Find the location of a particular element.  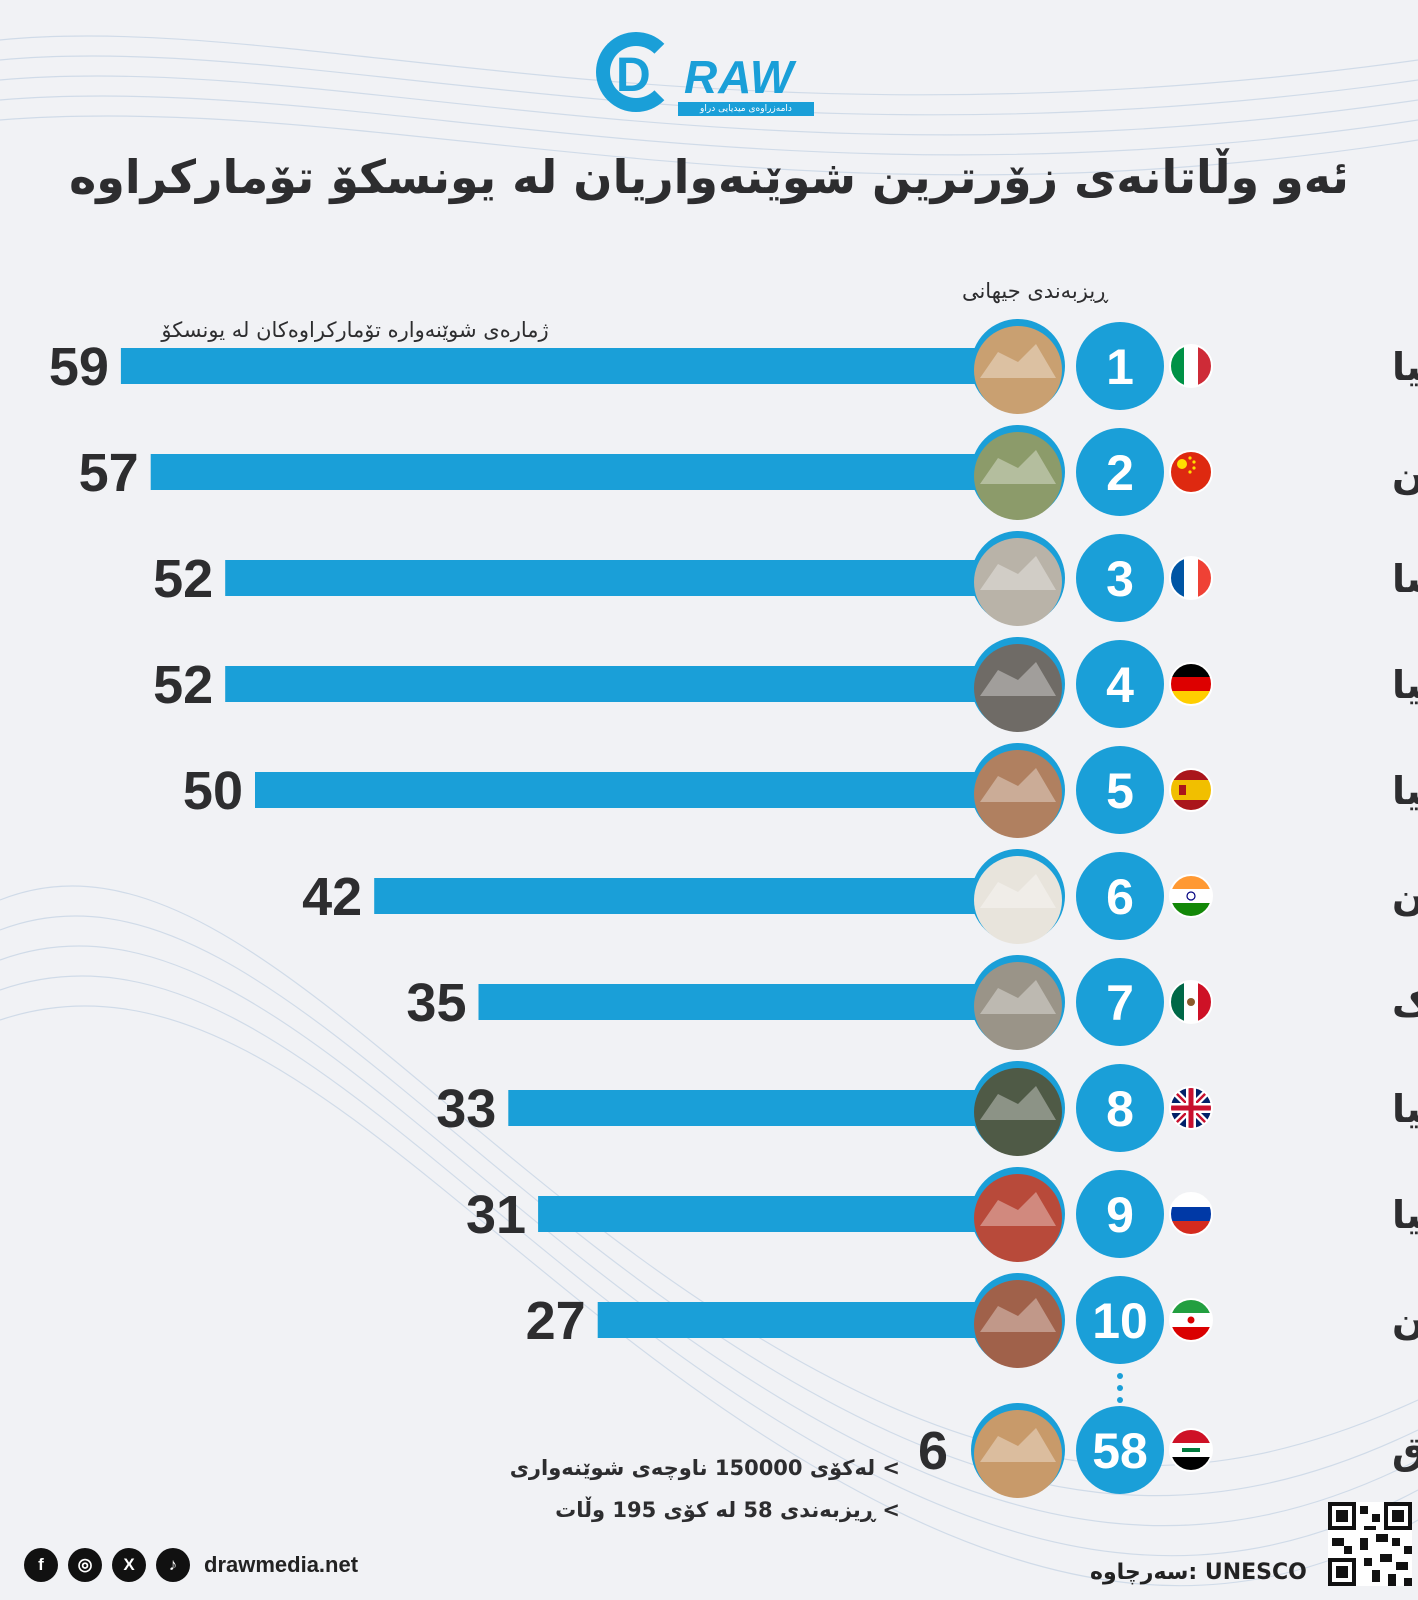

country-label: ئیتاڵیا is located at coordinates (1405, 366).